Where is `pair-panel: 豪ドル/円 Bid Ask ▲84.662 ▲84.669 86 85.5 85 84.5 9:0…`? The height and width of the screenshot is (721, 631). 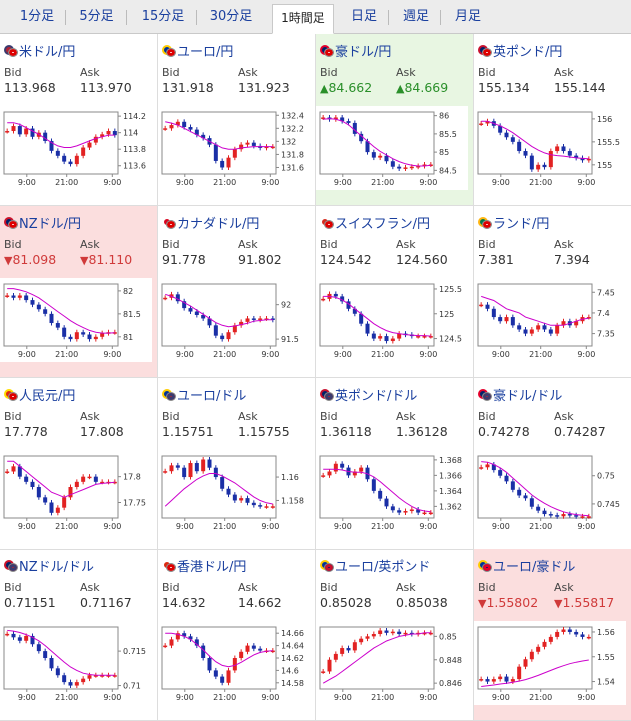
pair-panel: 豪ドル/円 Bid Ask ▲84.662 ▲84.669 86 85.5 85 84.5 9:0… is located at coordinates (395, 120).